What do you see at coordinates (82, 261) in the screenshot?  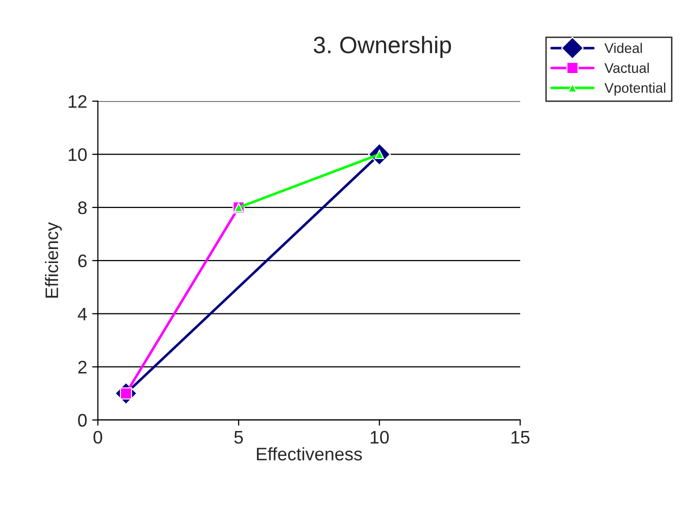 I see `y-tick-label: 6` at bounding box center [82, 261].